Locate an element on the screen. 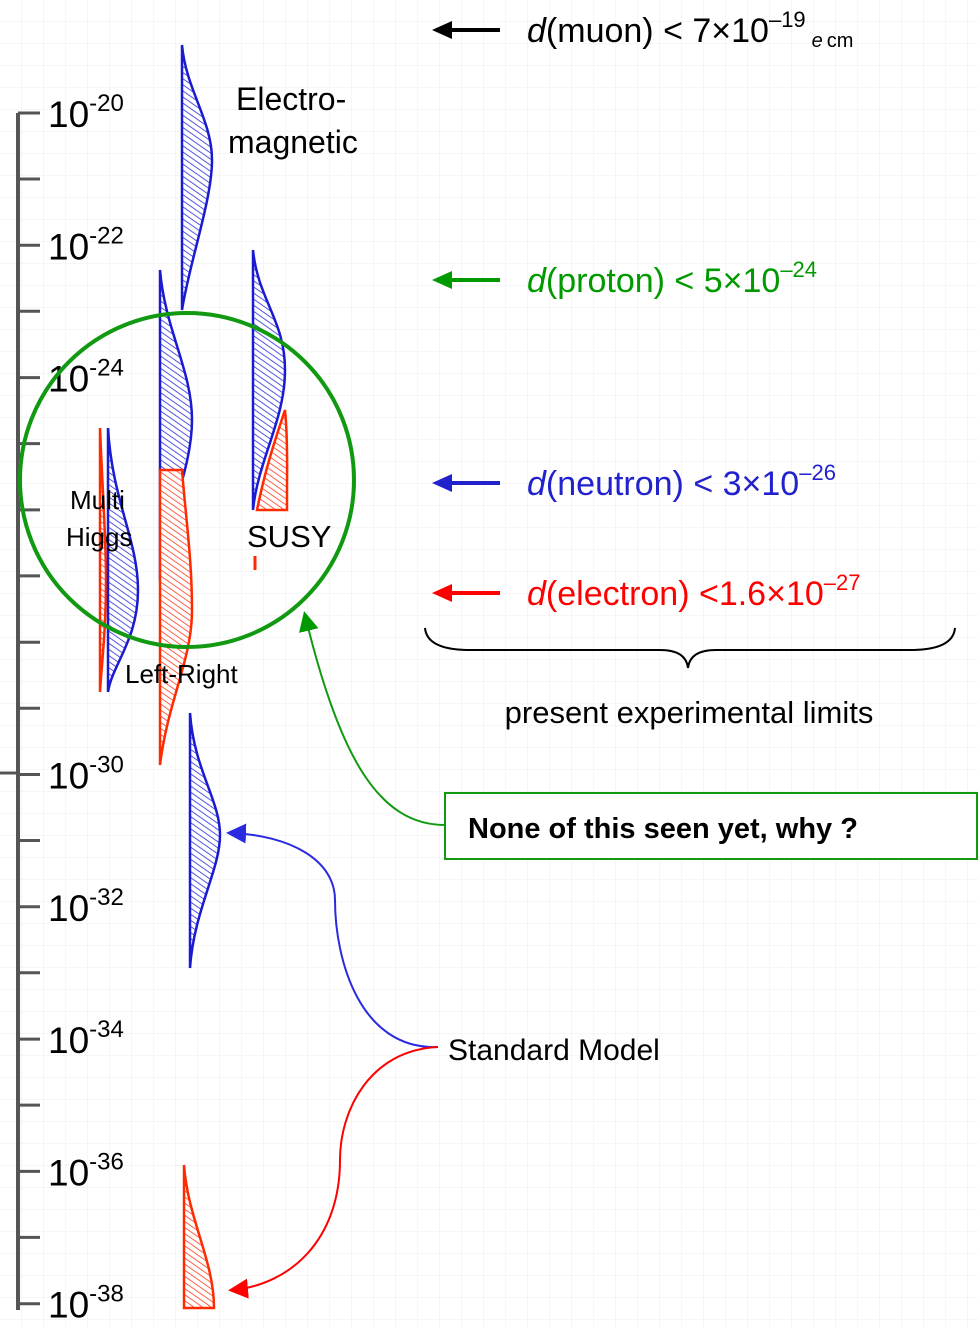  limit-exponent: –26 is located at coordinates (817, 472).